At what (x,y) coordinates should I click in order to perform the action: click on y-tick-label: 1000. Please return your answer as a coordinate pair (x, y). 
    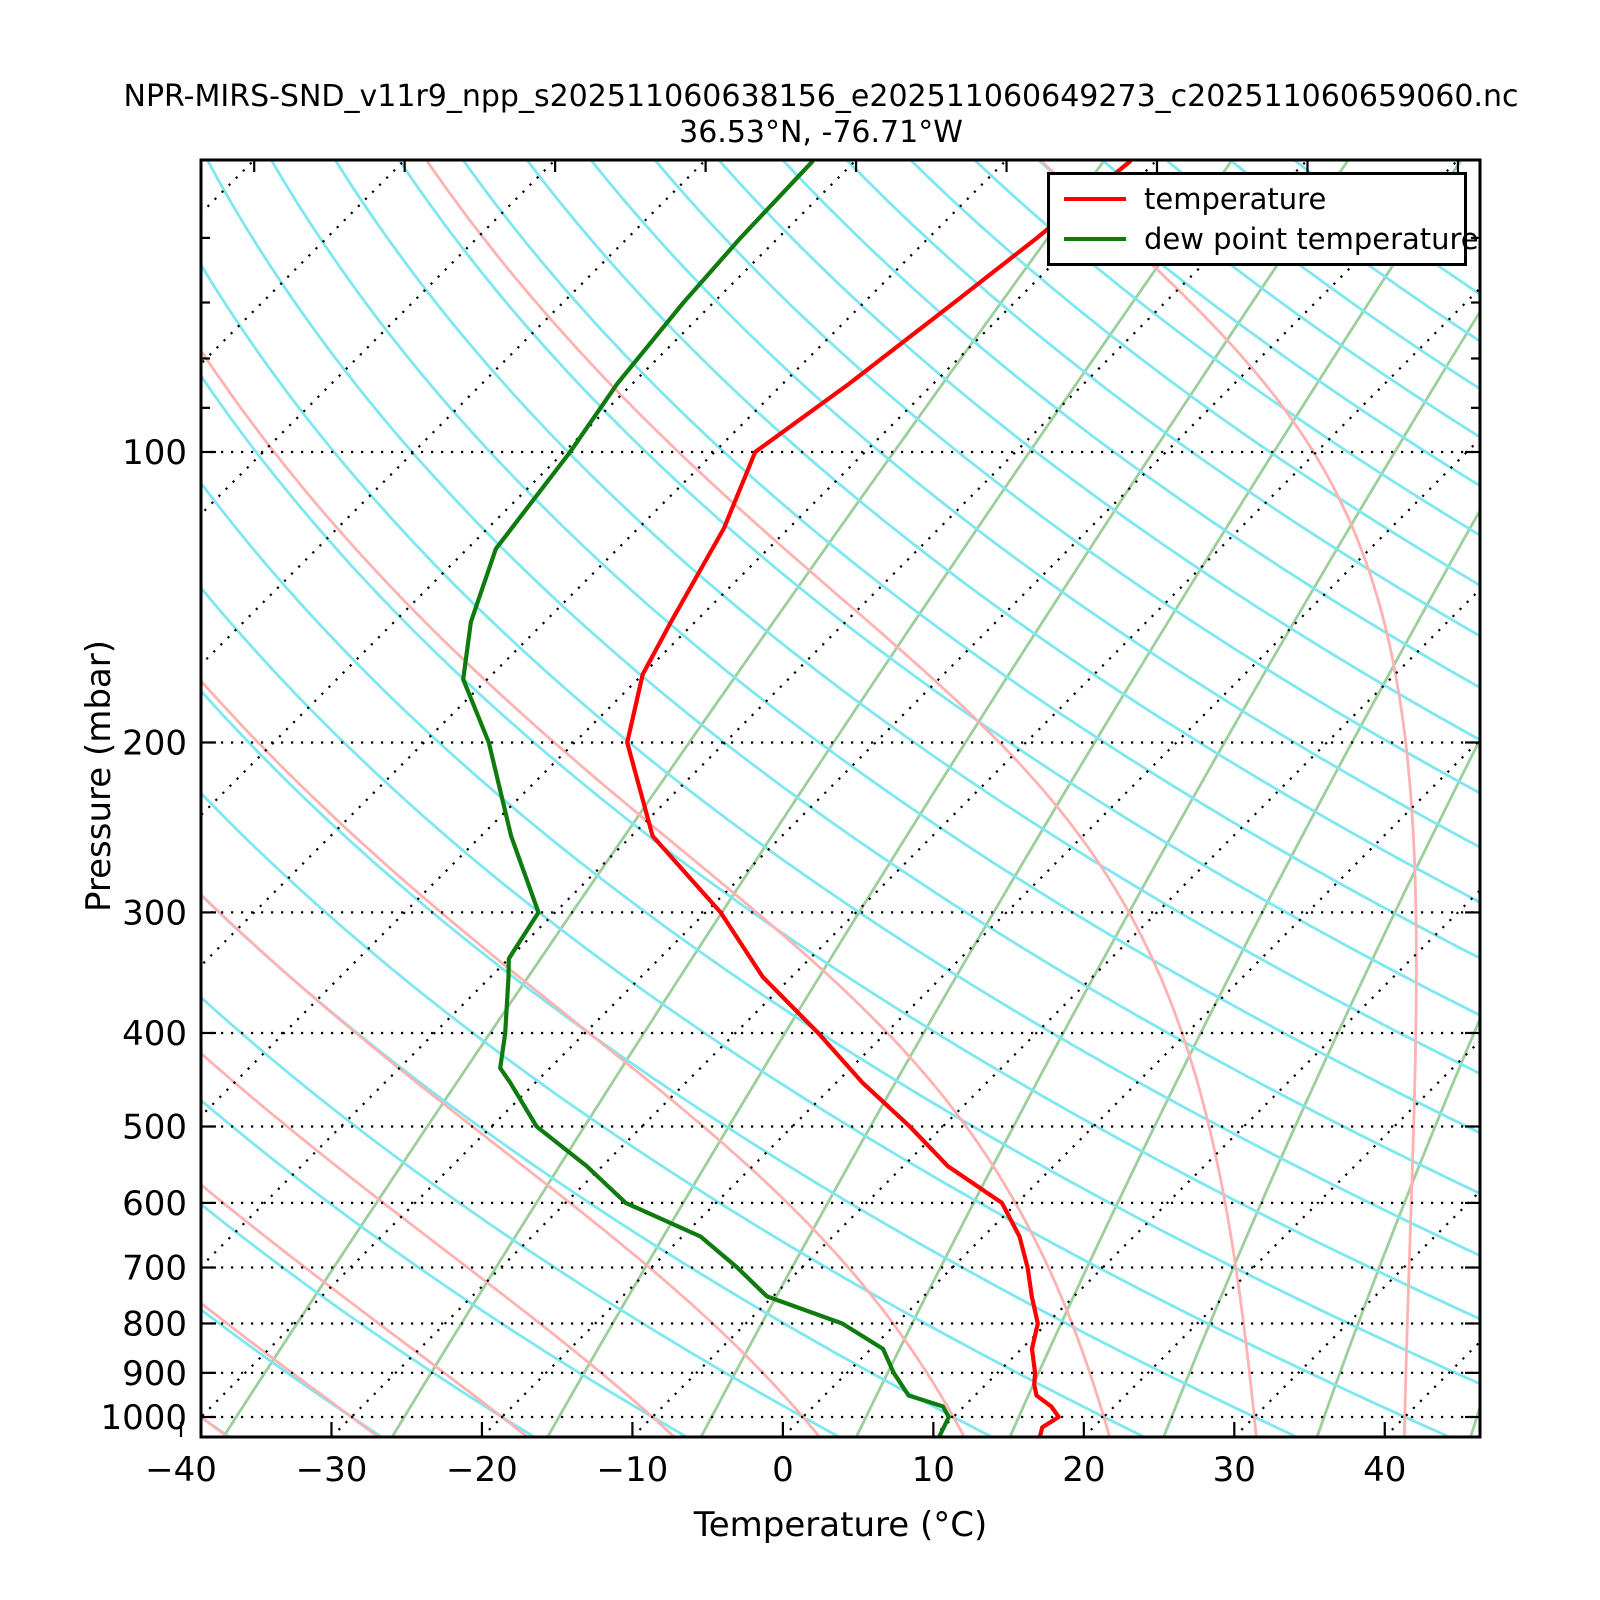
    Looking at the image, I should click on (143, 1418).